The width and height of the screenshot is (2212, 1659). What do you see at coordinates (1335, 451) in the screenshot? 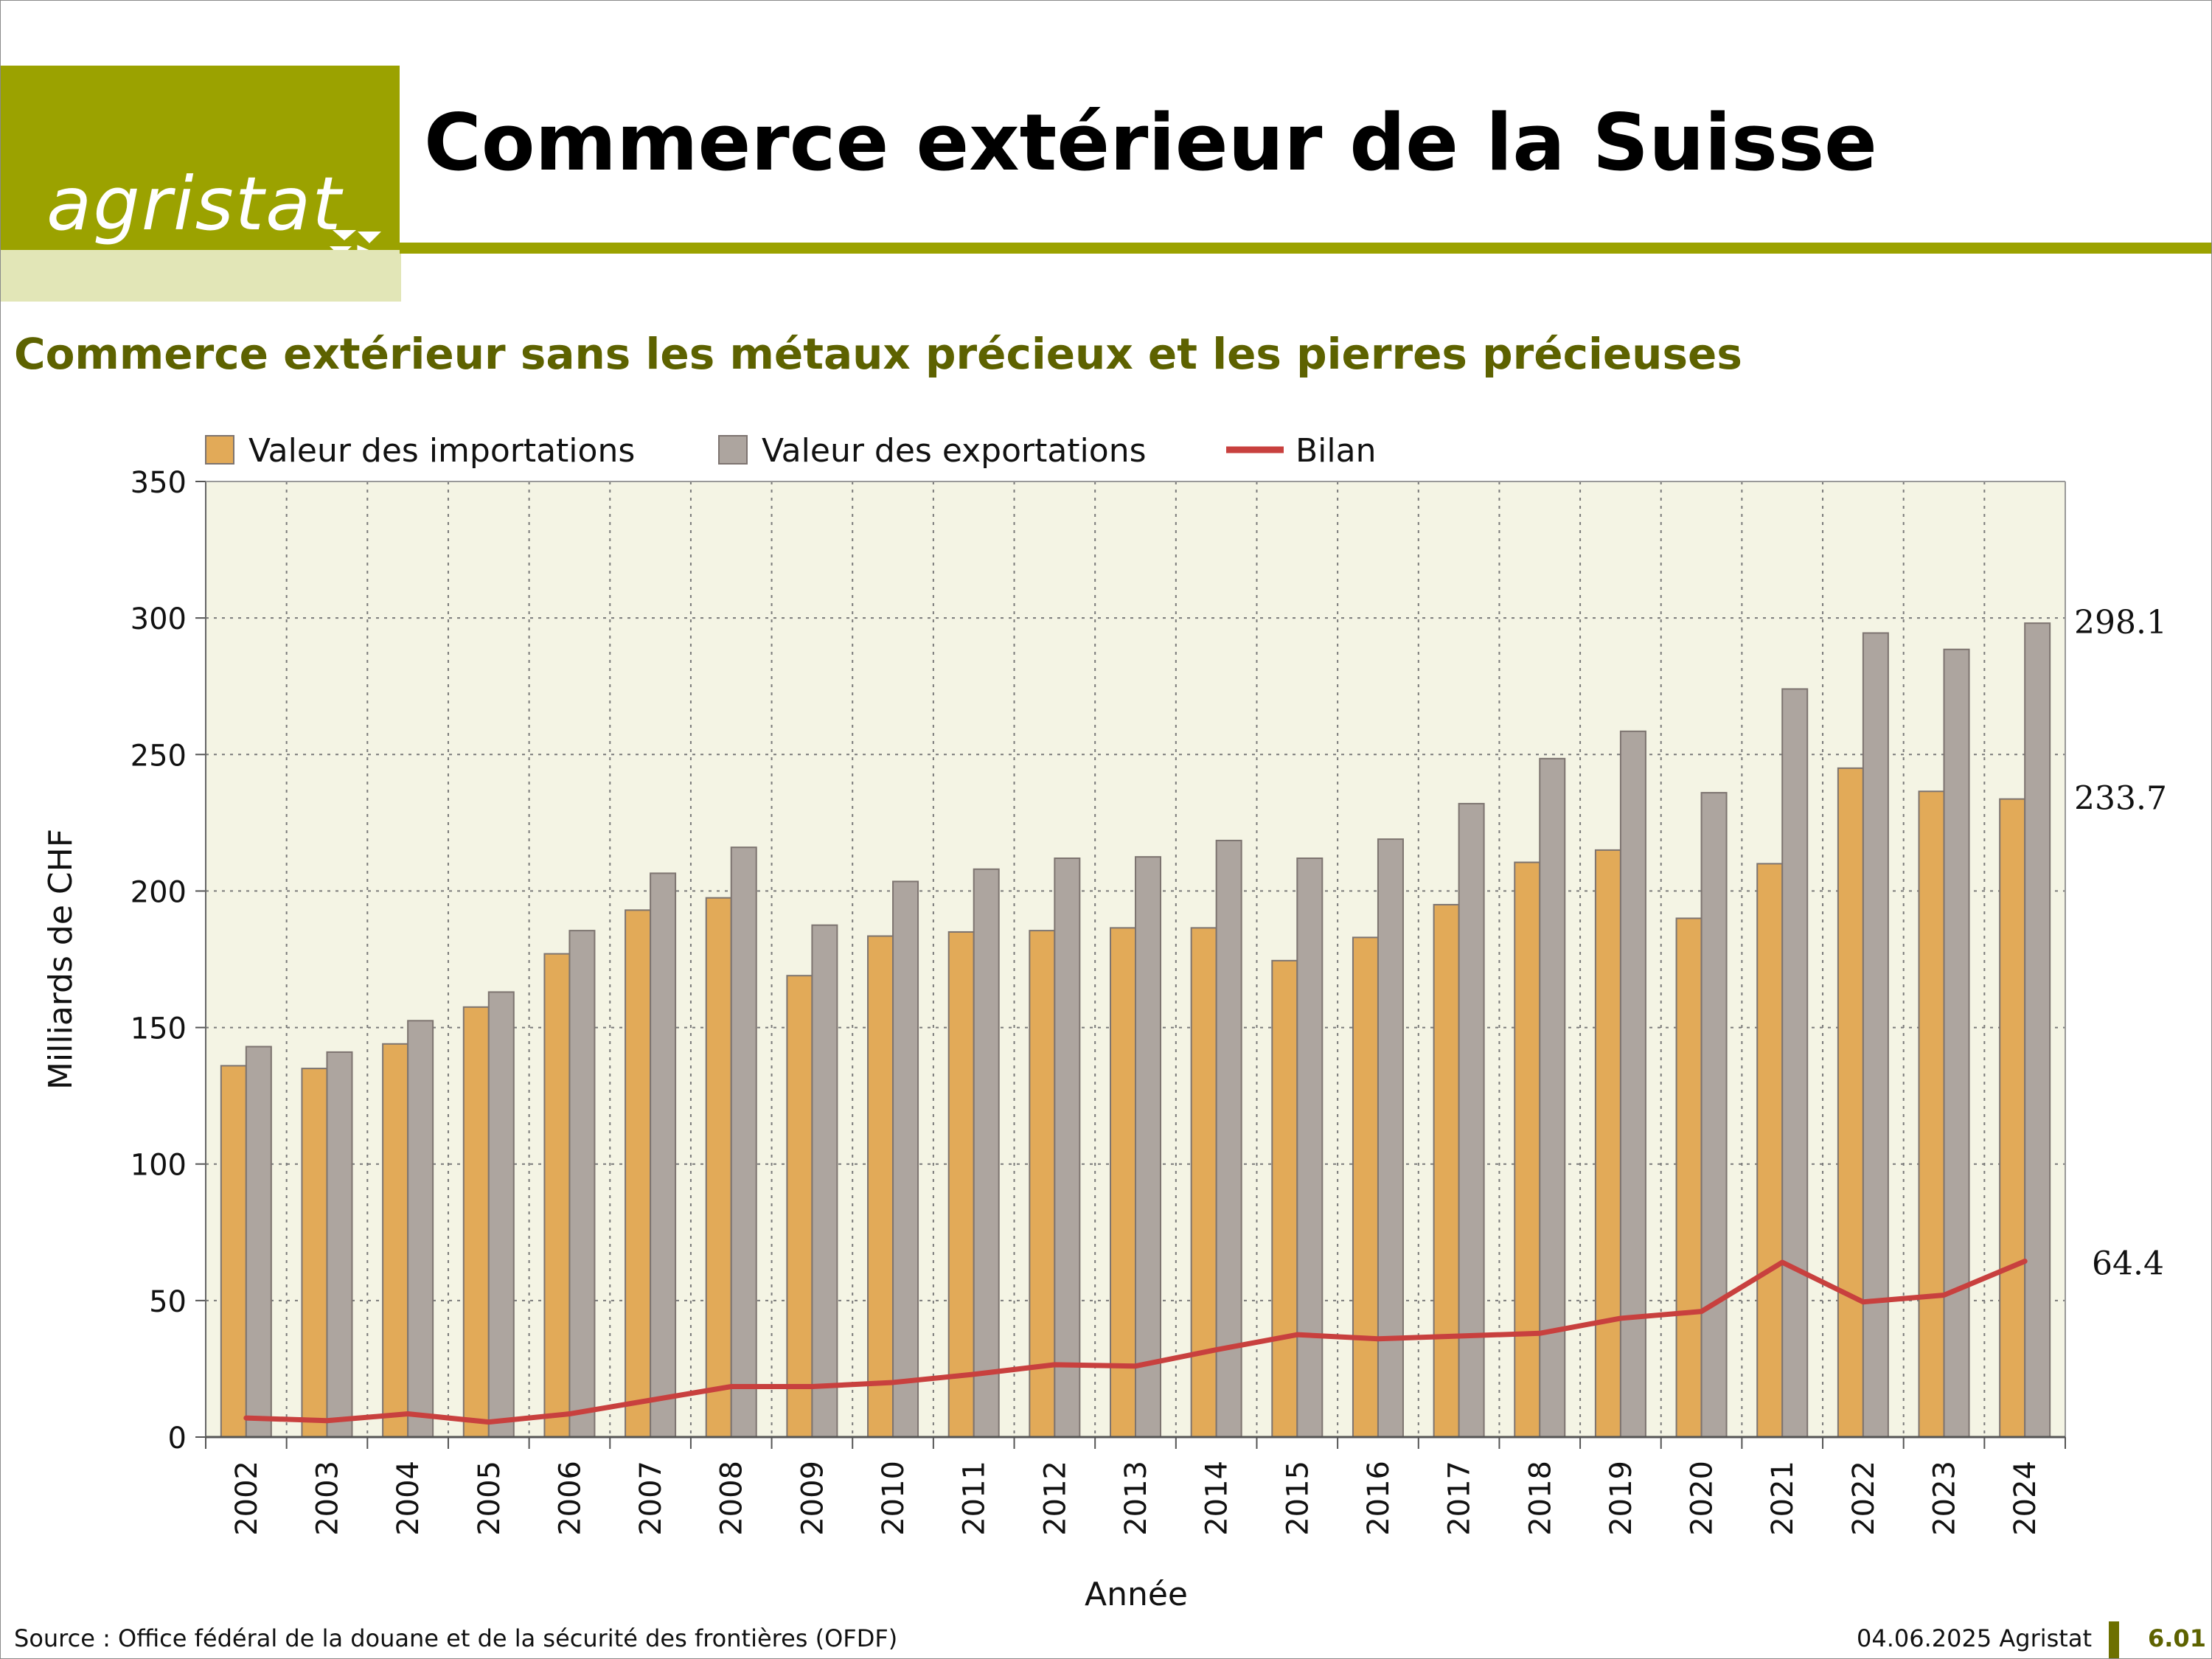
I see `legend-label-balance: Bilan` at bounding box center [1335, 451].